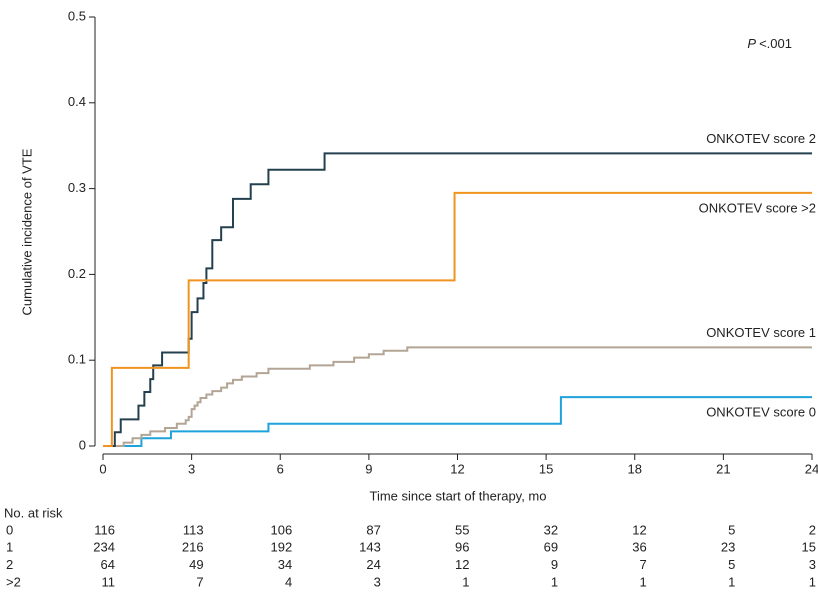  I want to click on risk-row-label: 2, so click(9, 564).